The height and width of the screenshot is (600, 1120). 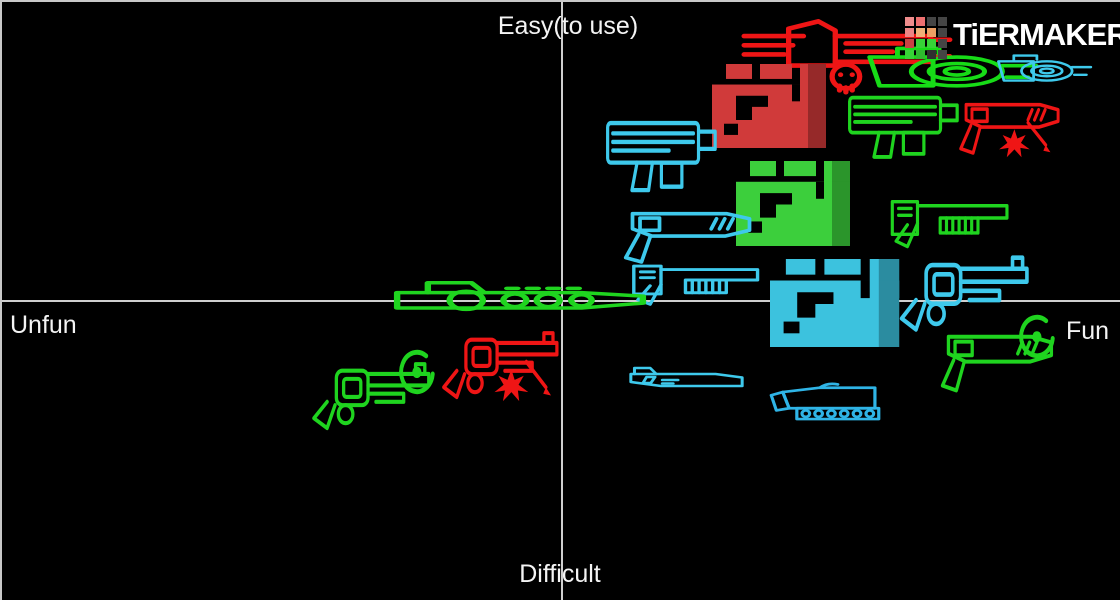 I want to click on weapon-part-railcannon, so click(x=520, y=296).